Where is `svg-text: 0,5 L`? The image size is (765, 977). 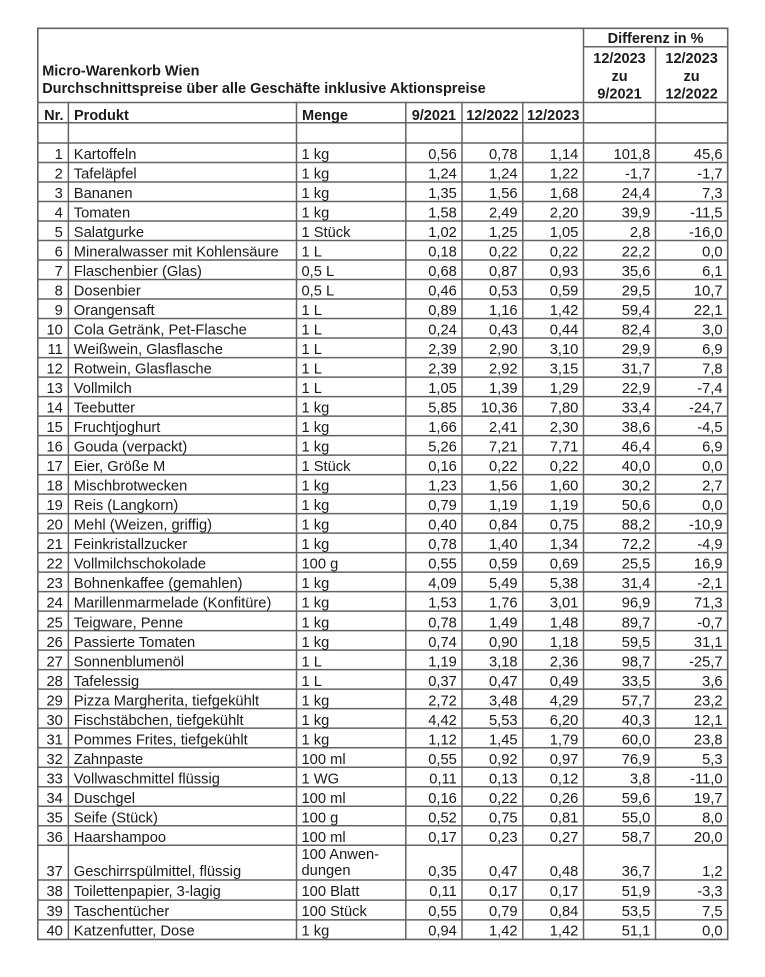 svg-text: 0,5 L is located at coordinates (318, 272).